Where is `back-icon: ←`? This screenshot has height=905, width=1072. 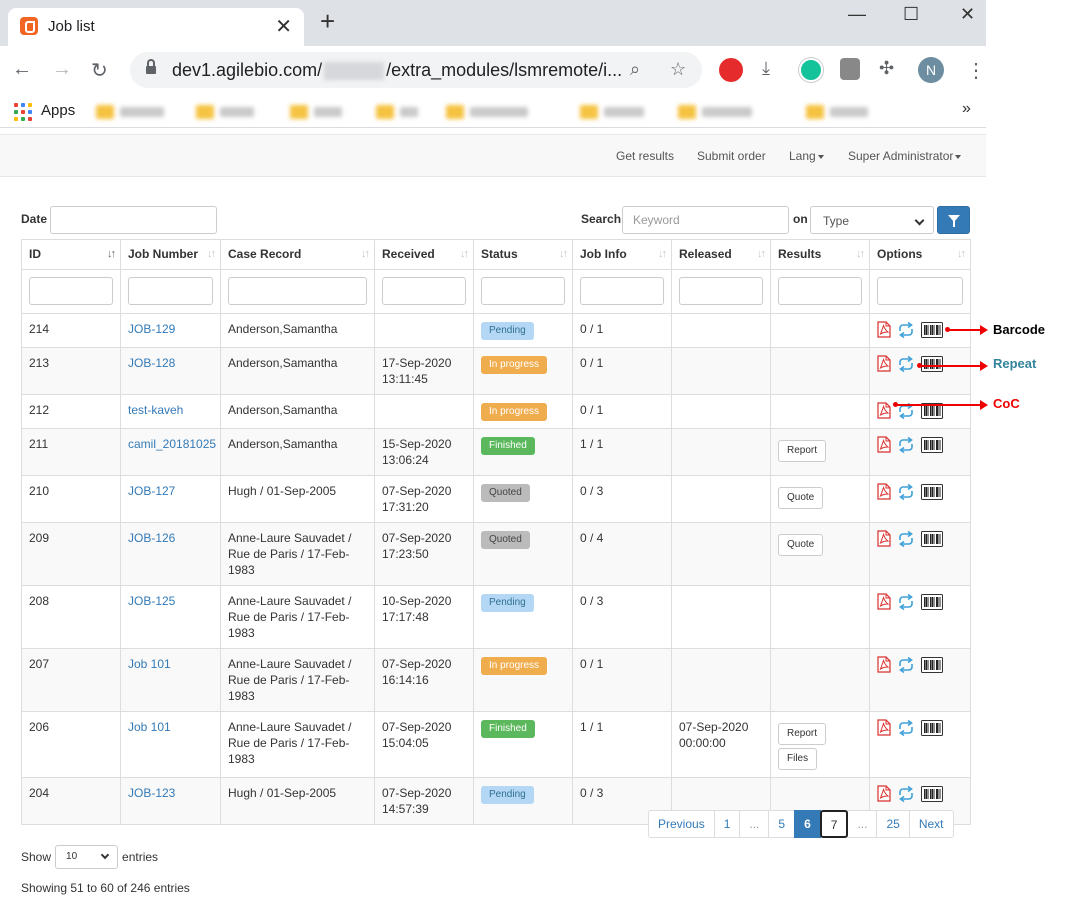 back-icon: ← is located at coordinates (22, 69).